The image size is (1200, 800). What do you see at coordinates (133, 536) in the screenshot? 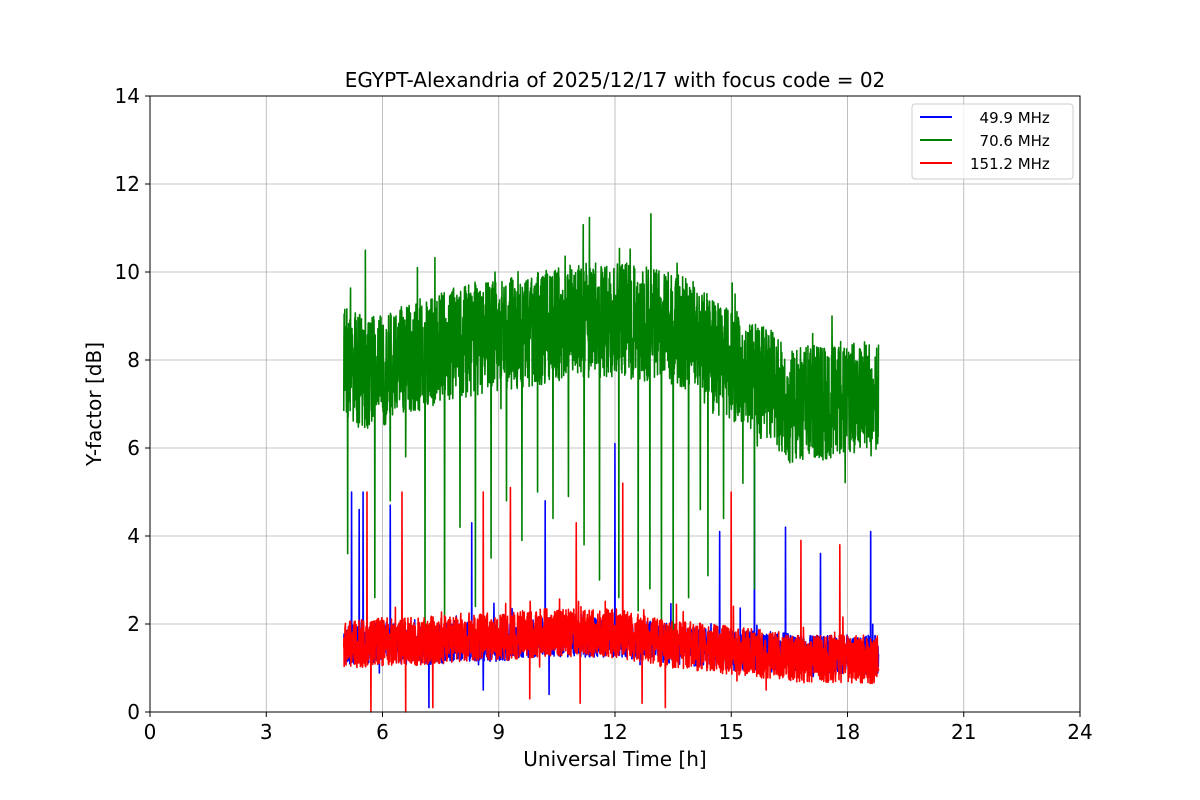
I see `y-tick-label: 4` at bounding box center [133, 536].